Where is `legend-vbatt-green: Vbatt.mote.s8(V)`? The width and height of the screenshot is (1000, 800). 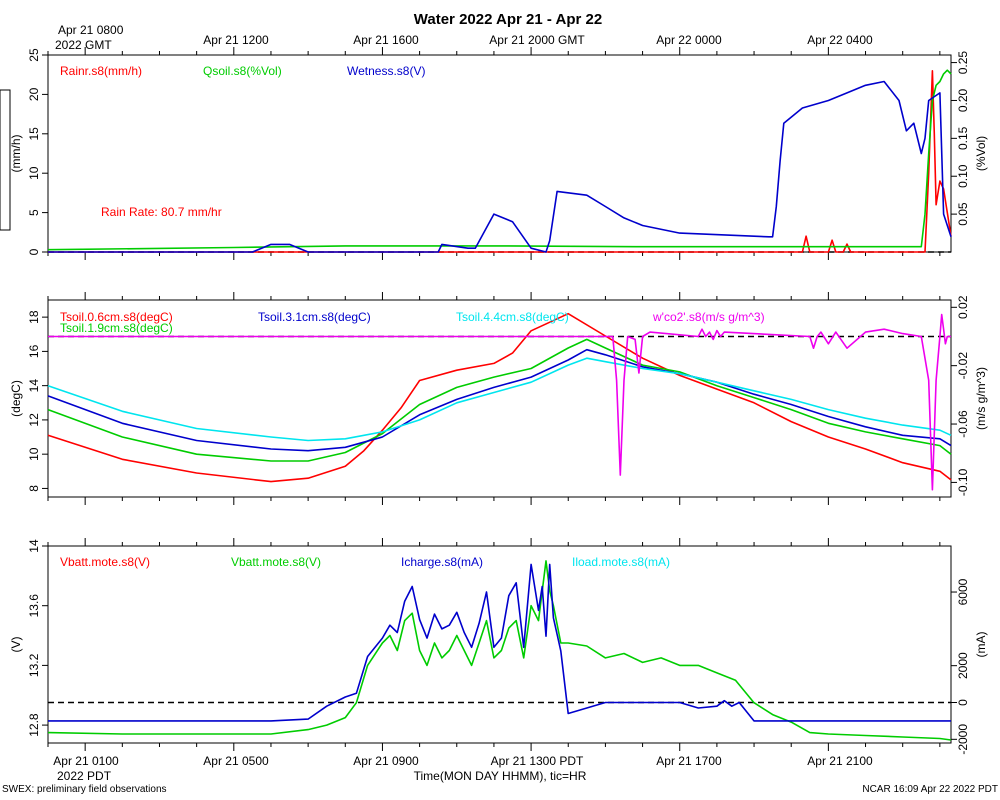 legend-vbatt-green: Vbatt.mote.s8(V) is located at coordinates (276, 562).